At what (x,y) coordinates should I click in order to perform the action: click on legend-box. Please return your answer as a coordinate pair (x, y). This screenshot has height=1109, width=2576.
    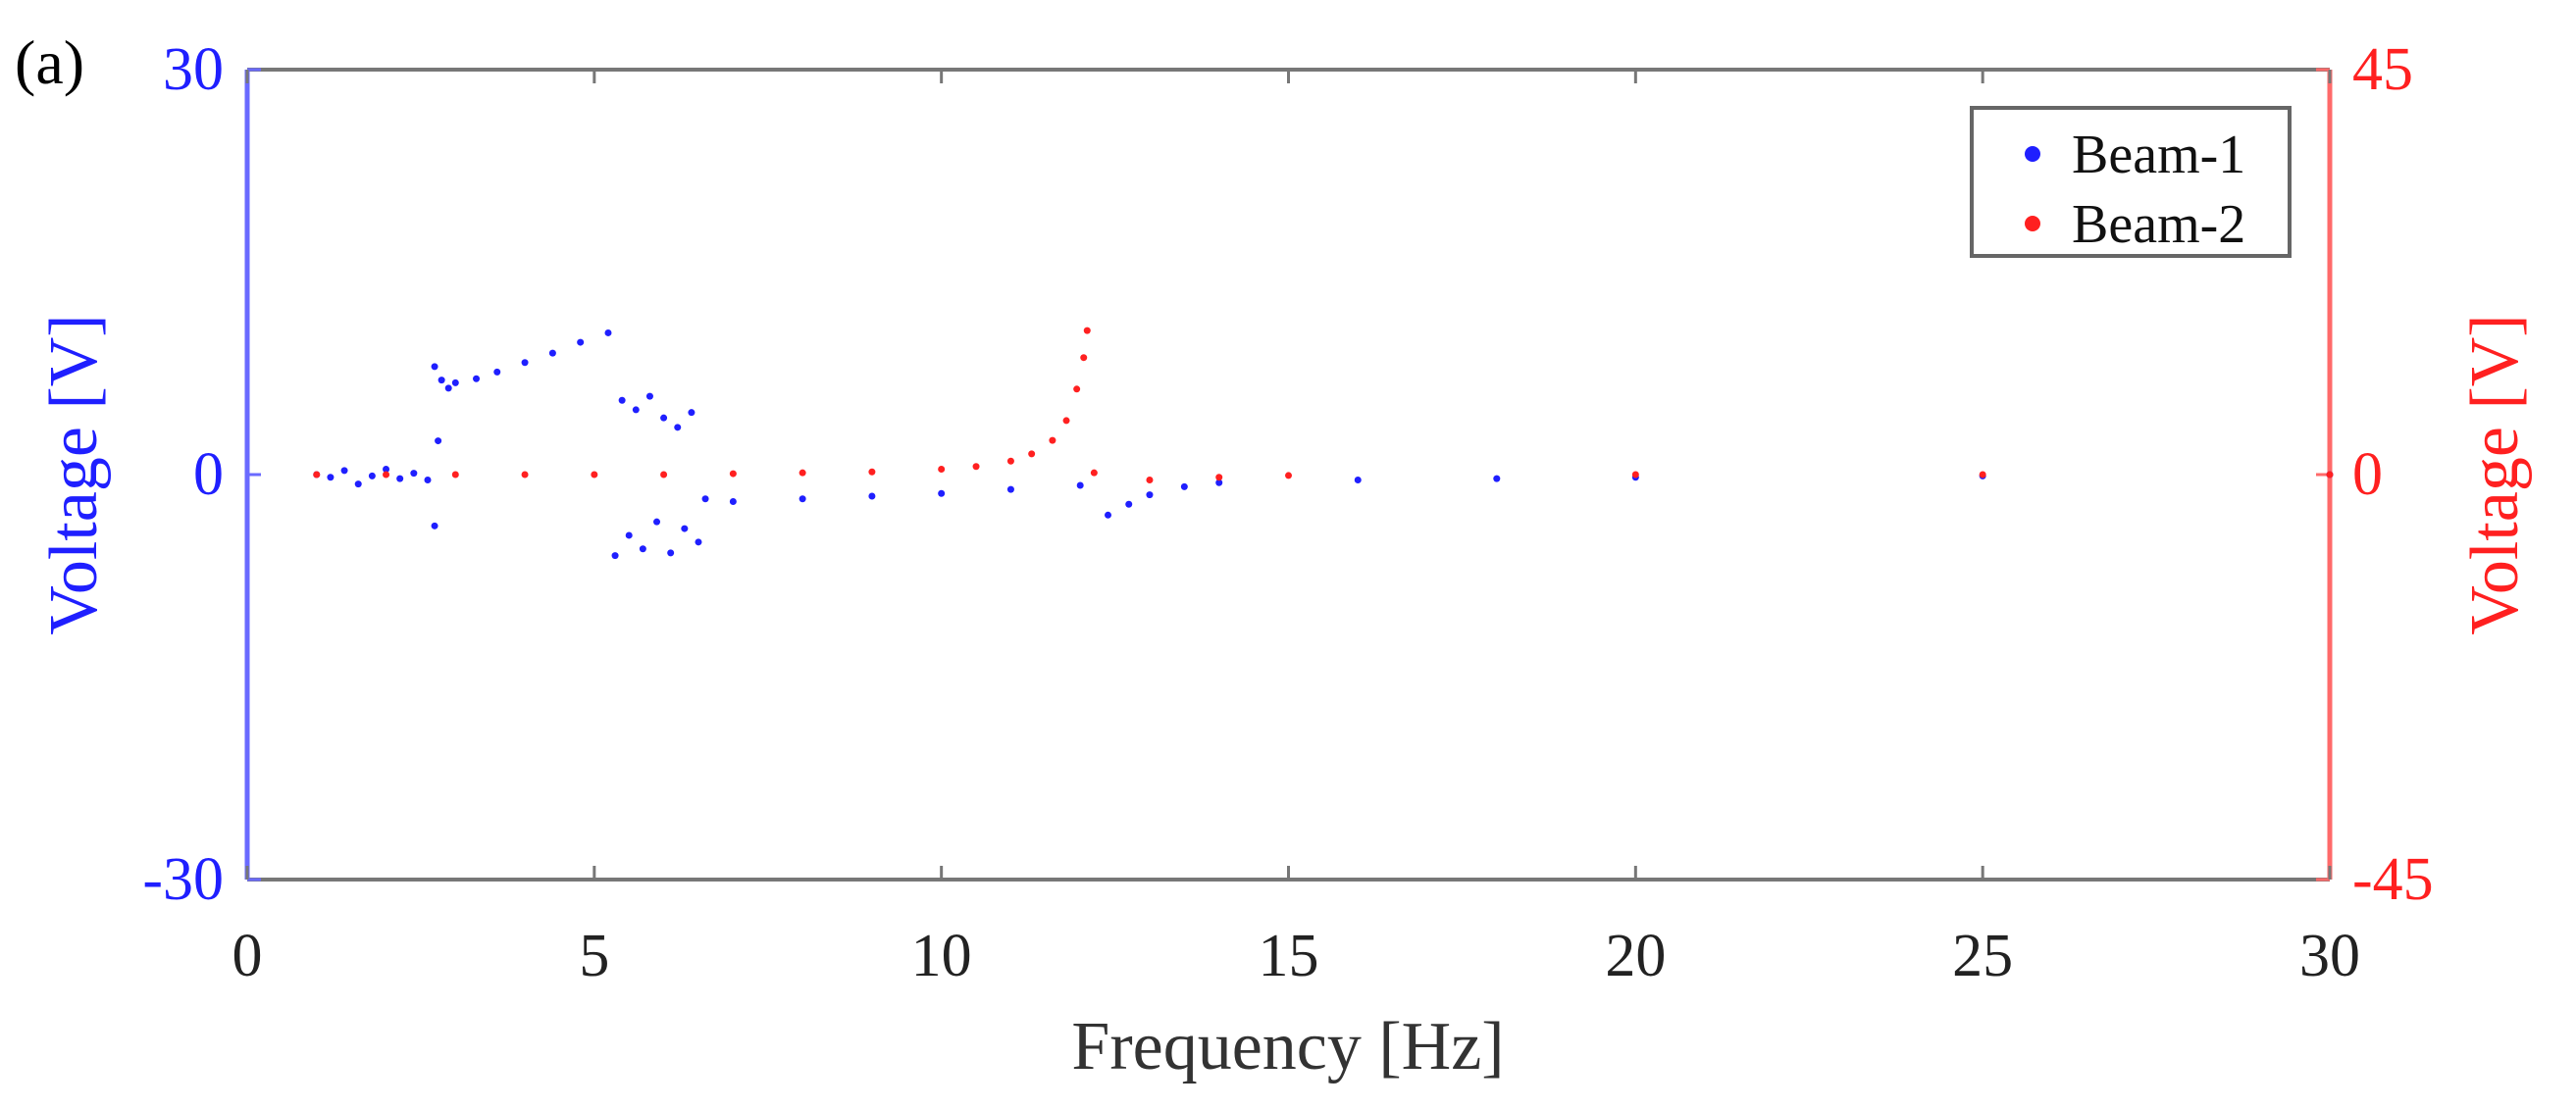
    Looking at the image, I should click on (2131, 182).